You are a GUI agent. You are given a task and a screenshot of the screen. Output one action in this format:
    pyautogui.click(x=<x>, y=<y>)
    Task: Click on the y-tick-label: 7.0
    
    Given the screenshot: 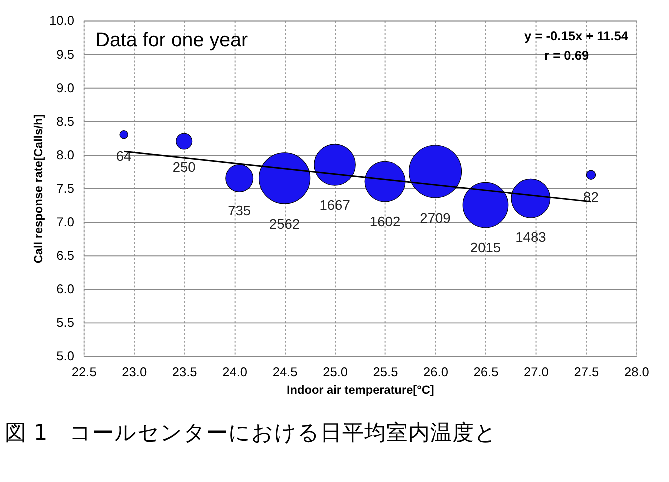 What is the action you would take?
    pyautogui.click(x=65, y=222)
    